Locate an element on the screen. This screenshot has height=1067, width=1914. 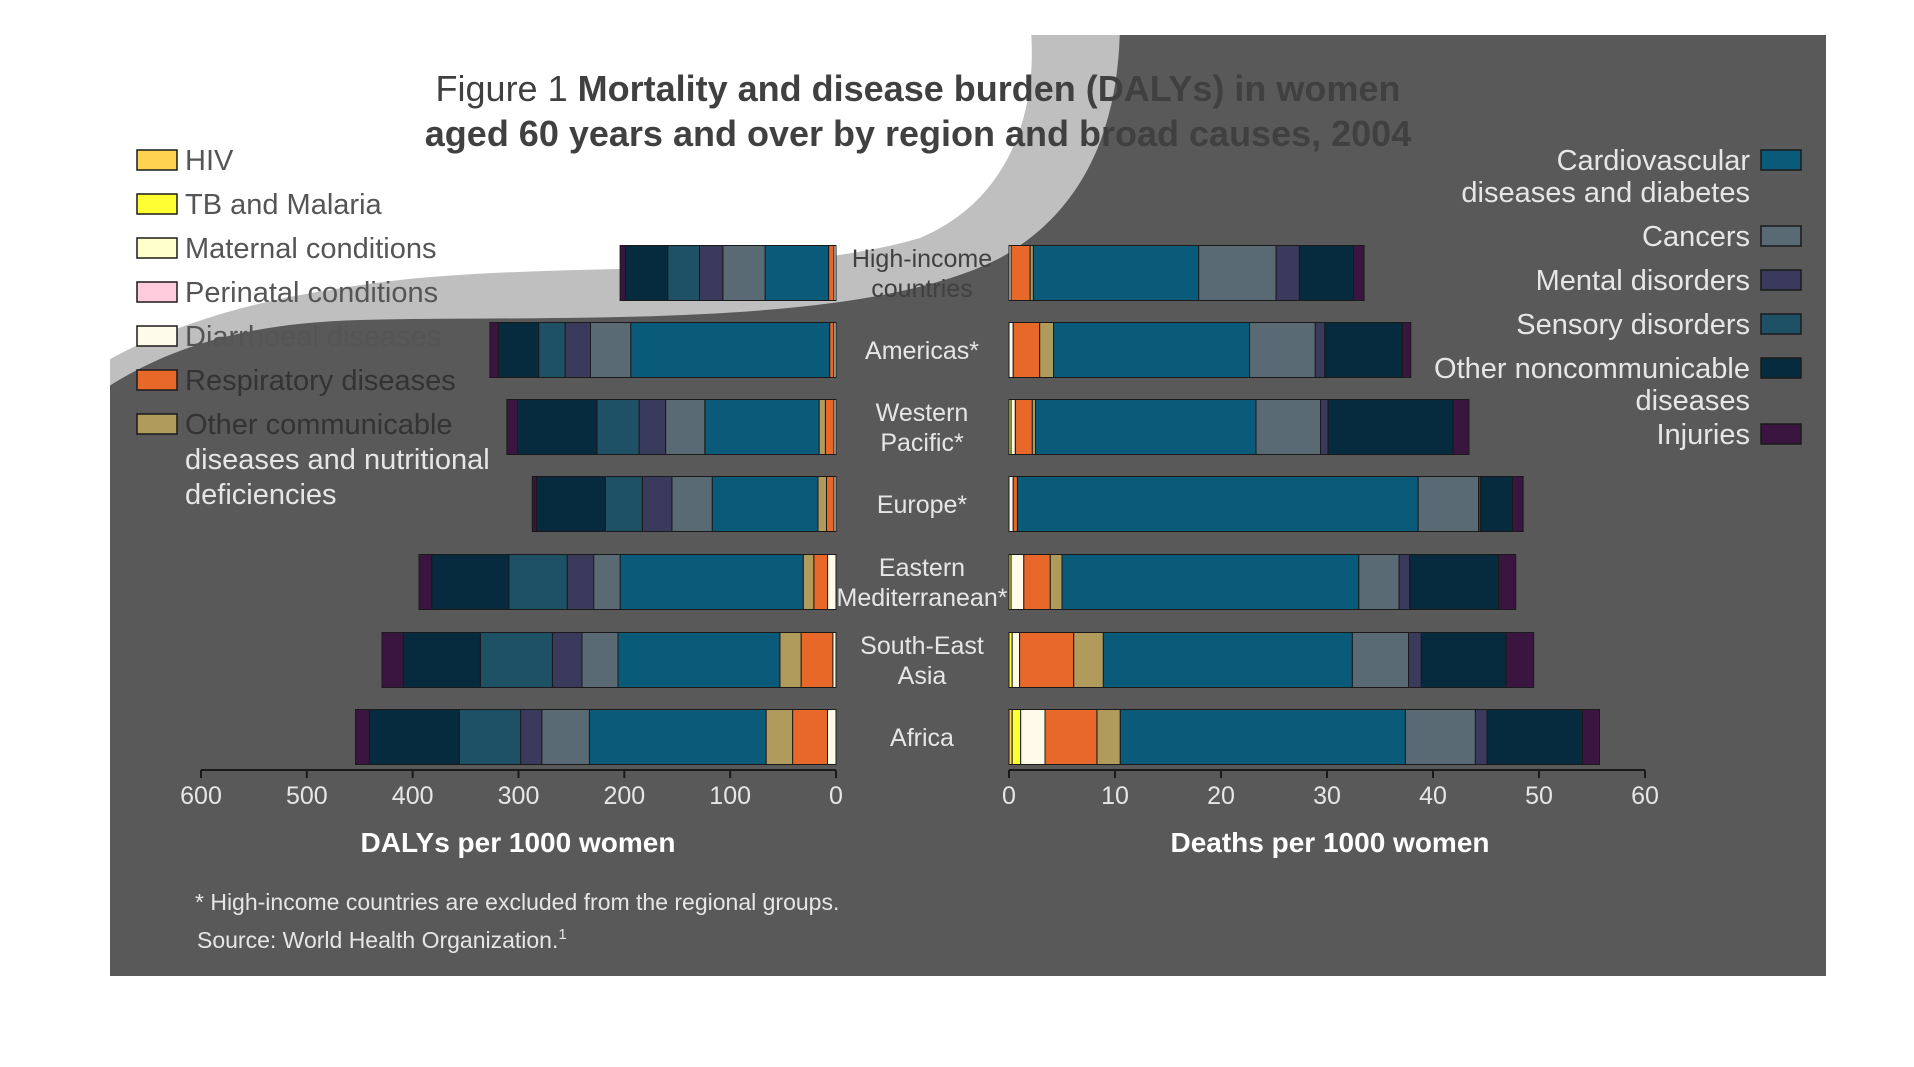
deaths-bar-high-income-countries-cardiovascular-diseases-and-diabetes is located at coordinates (1116, 273).